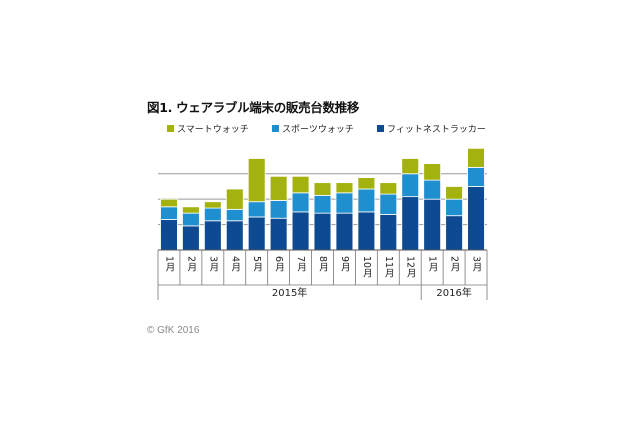  Describe the element at coordinates (257, 264) in the screenshot. I see `x-tick-label-5: 5月` at that location.